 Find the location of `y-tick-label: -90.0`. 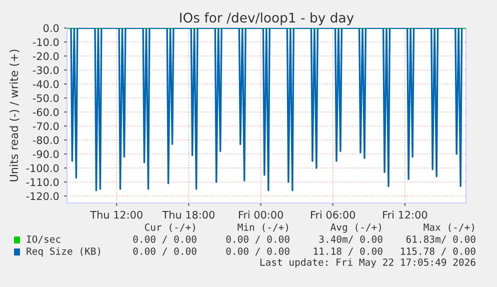

y-tick-label: -90.0 is located at coordinates (45, 154).